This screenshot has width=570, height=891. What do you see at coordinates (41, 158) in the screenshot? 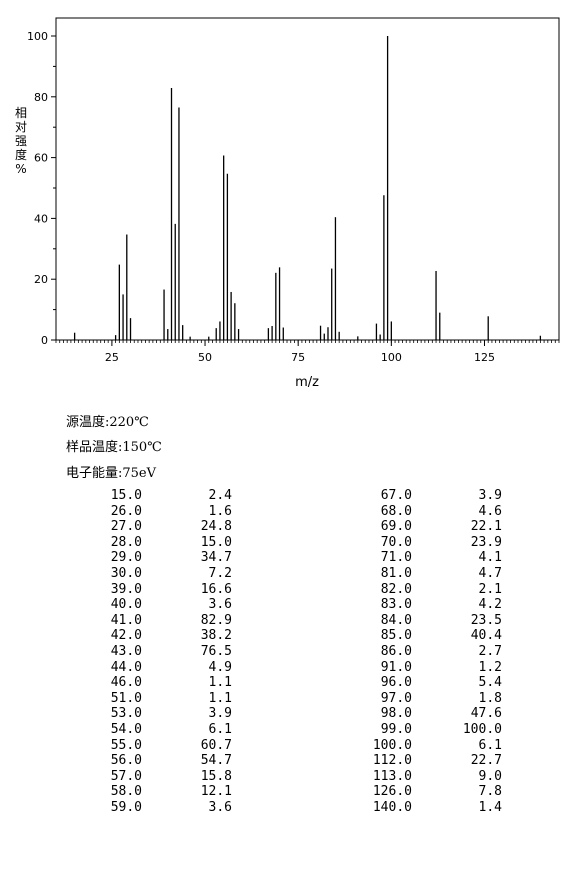
I see `y-tick-label: 60` at bounding box center [41, 158].